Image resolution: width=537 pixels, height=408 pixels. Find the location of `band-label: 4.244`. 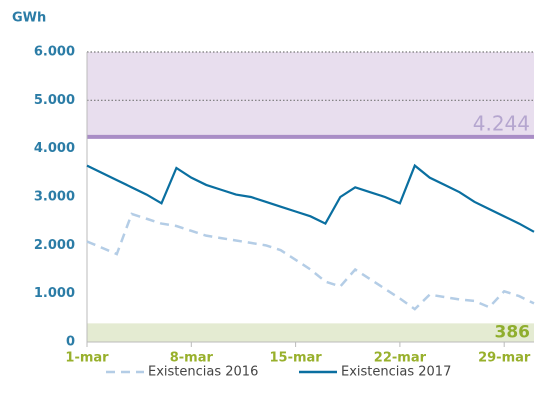

band-label: 4.244 is located at coordinates (501, 123).